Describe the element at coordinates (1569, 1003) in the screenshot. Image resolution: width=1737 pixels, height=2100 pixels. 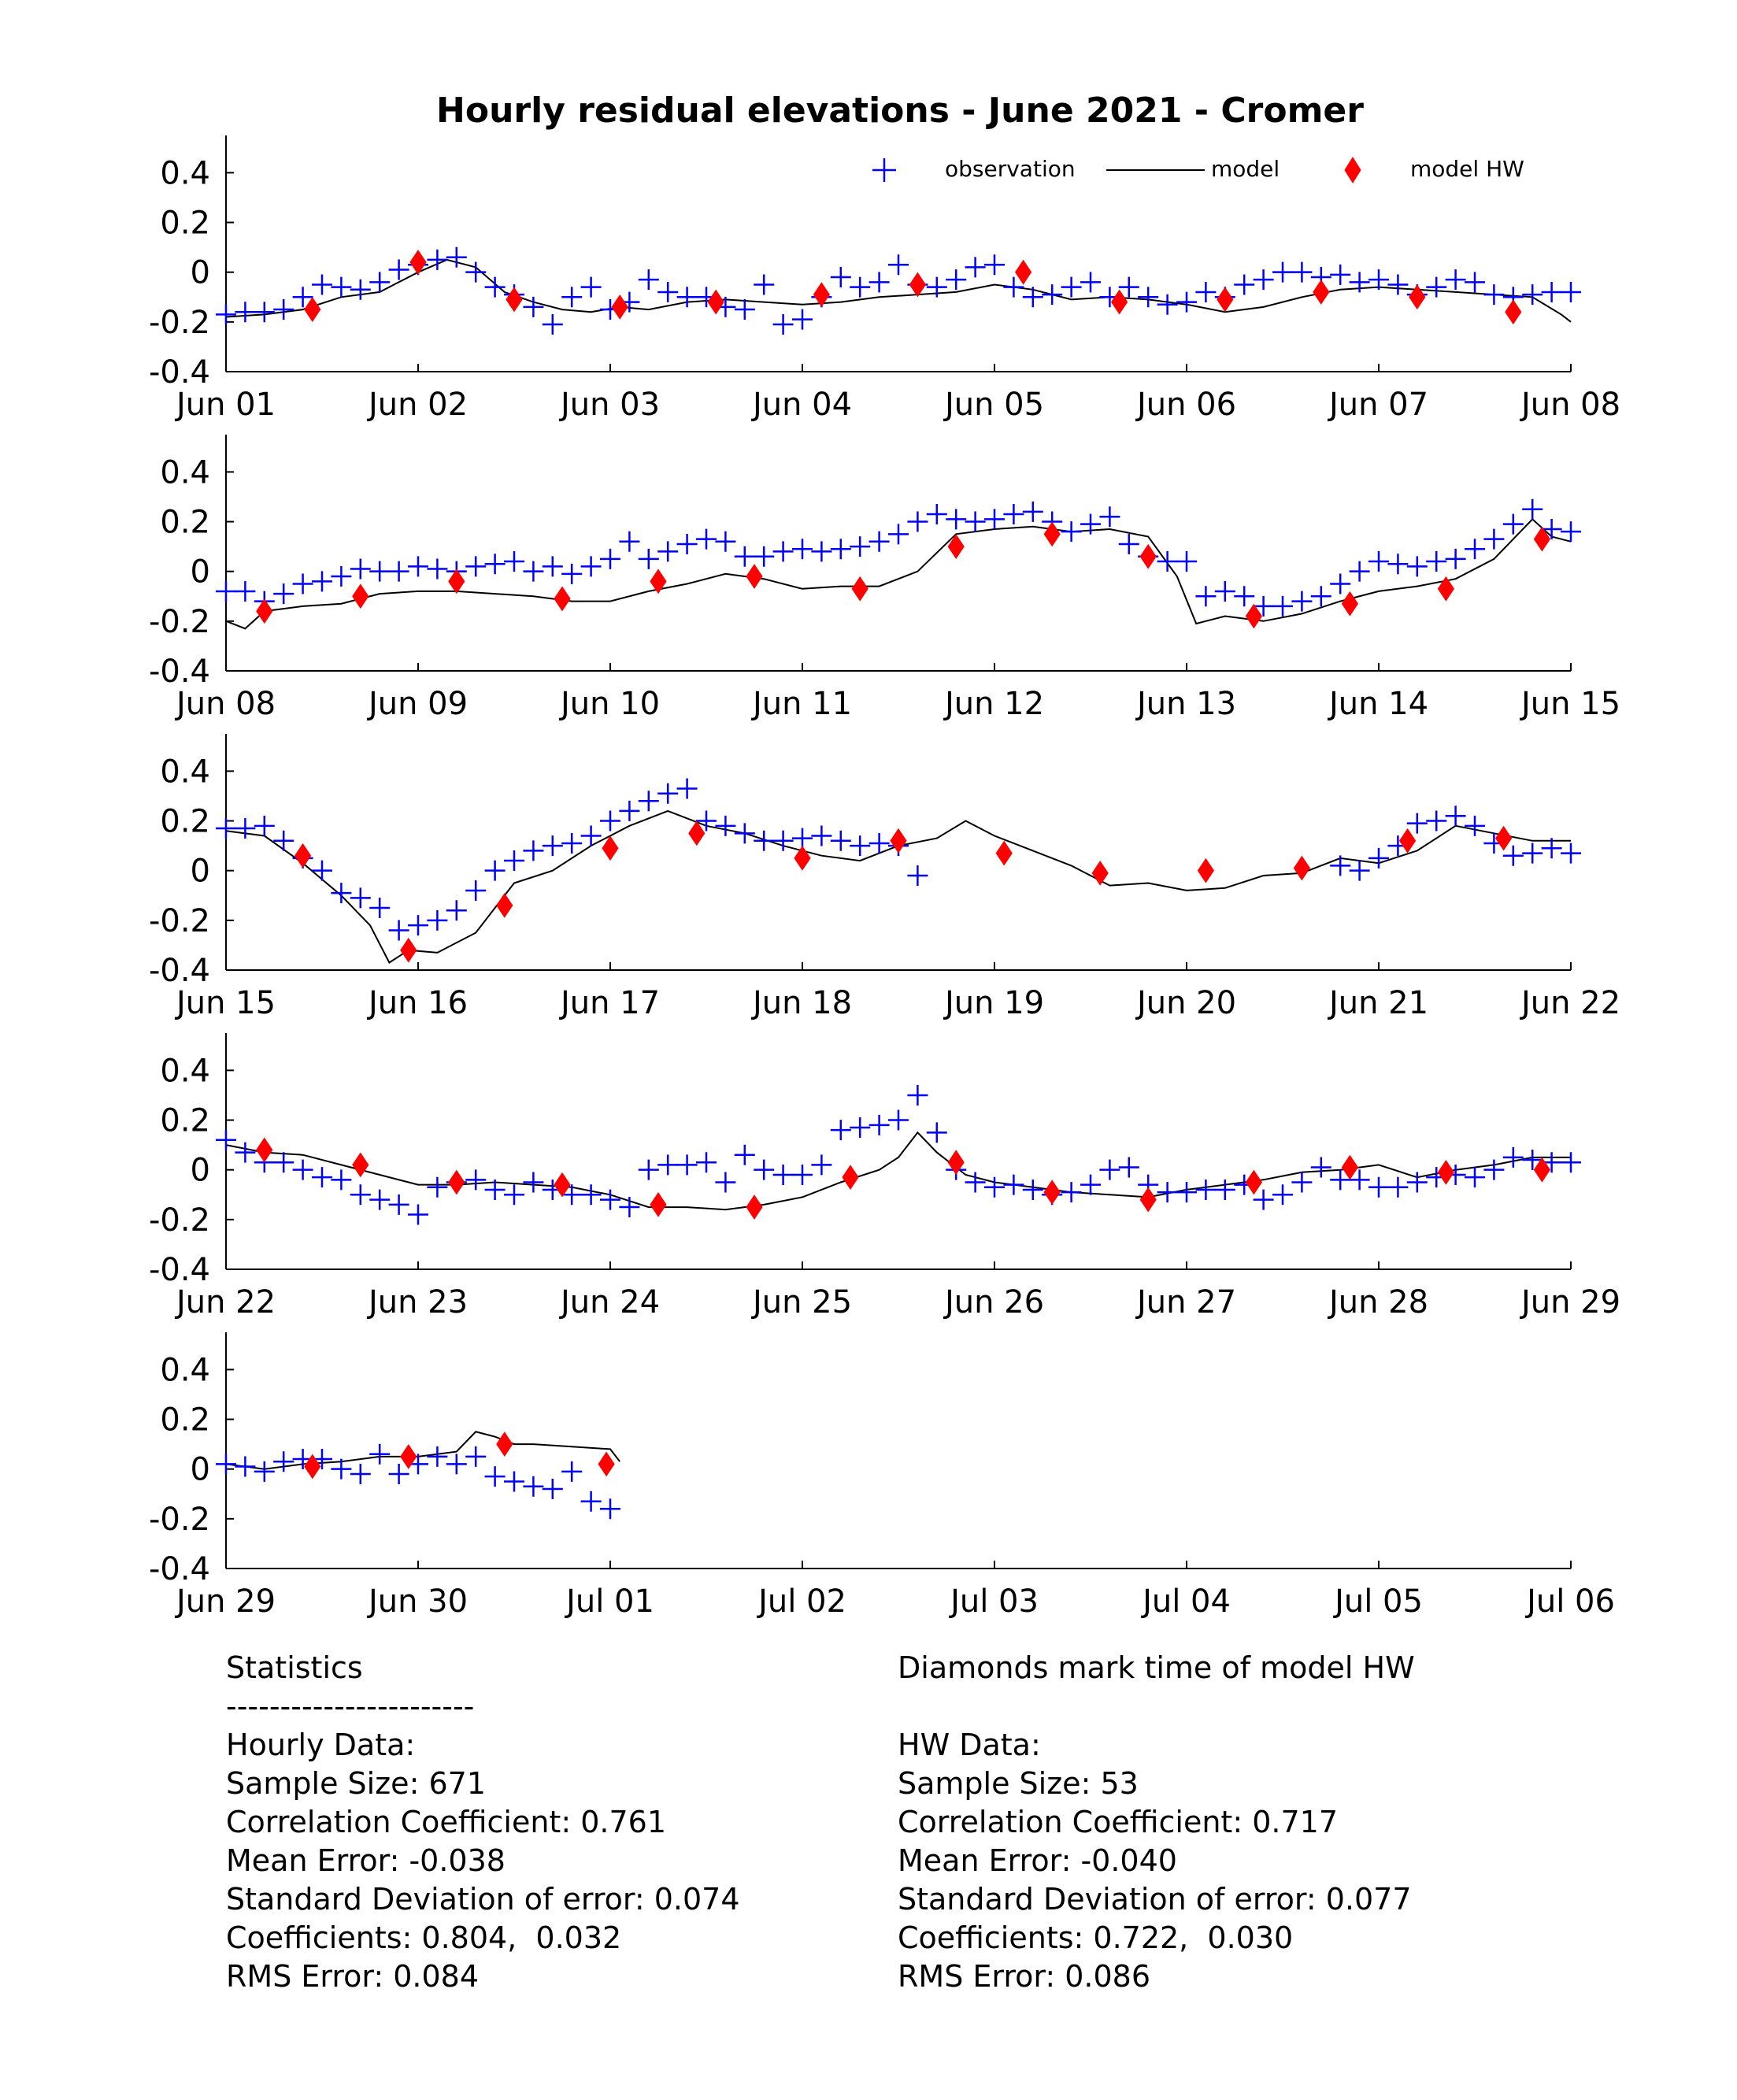
I see `x-tick-label: Jun 22` at that location.